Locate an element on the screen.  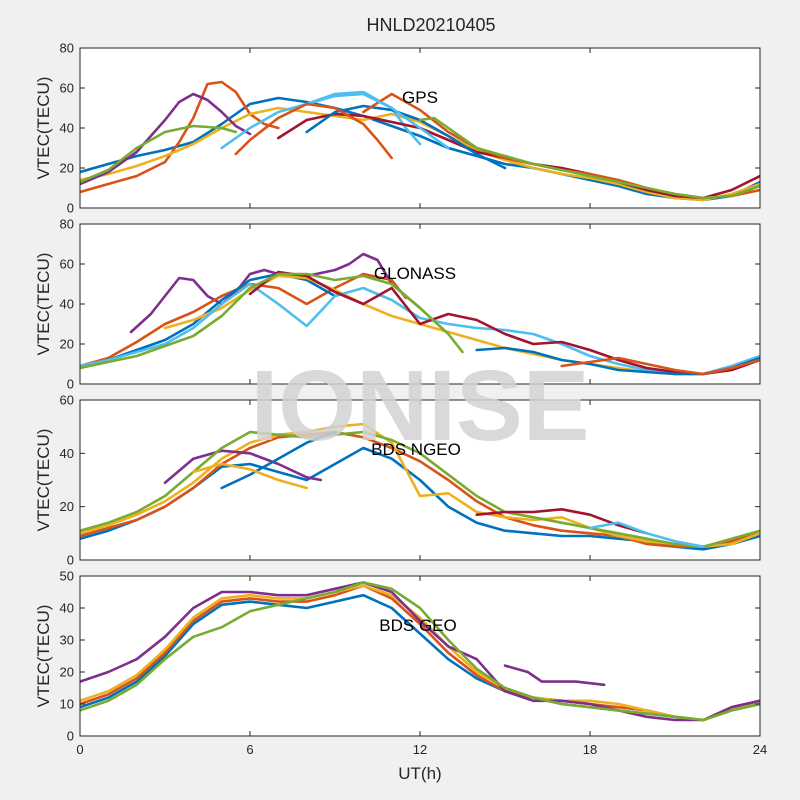
y-tick-label: 30 is located at coordinates (67, 640).